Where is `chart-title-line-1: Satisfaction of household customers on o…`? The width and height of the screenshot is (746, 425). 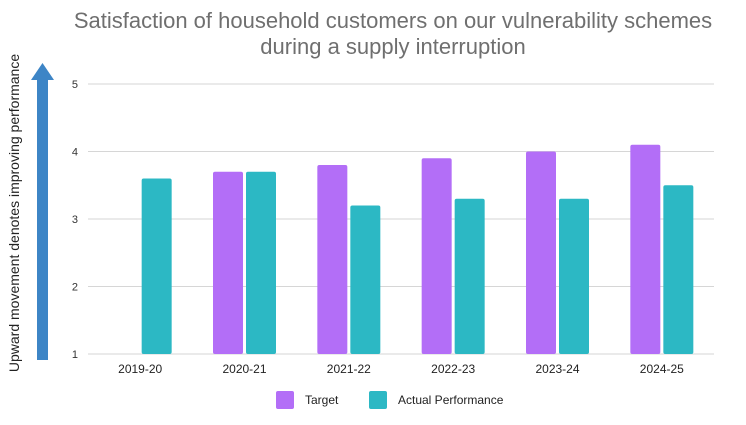
chart-title-line-1: Satisfaction of household customers on o… is located at coordinates (393, 20).